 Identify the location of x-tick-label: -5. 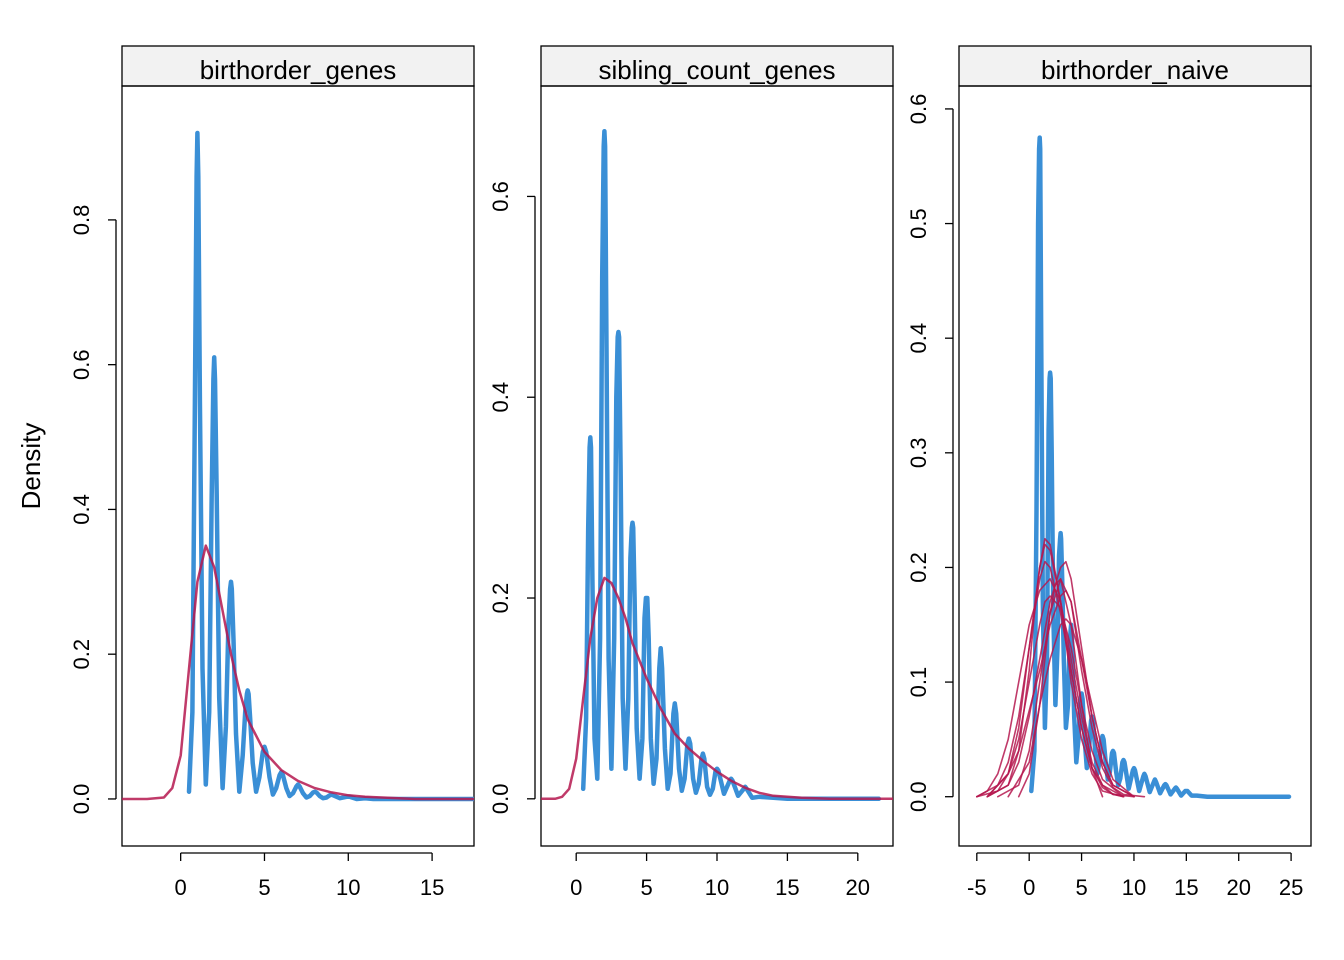
(977, 887).